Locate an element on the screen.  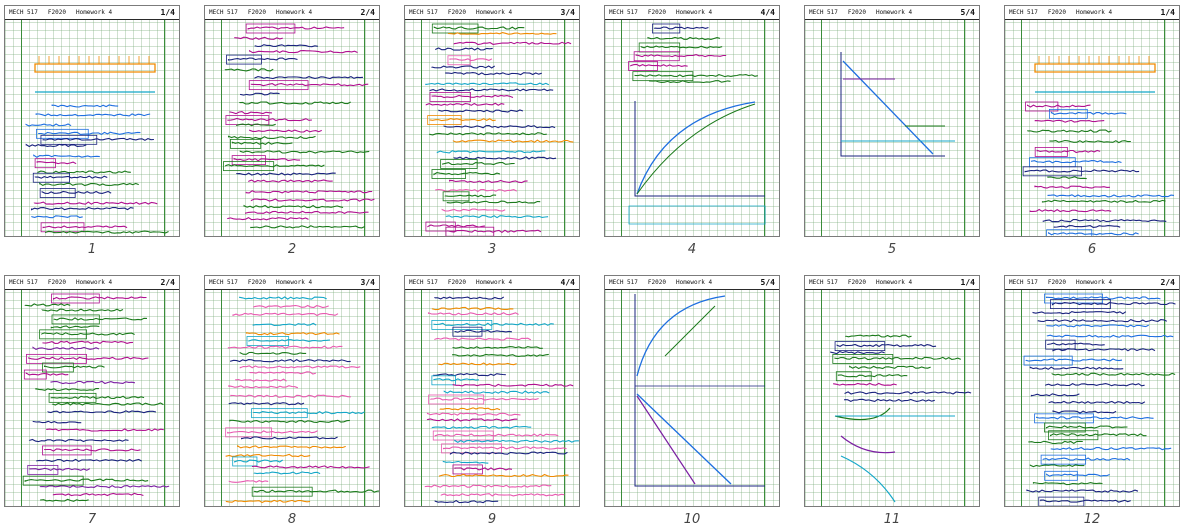
page-thumbnail-4: MECH 517 F2020 Homework 4 4/4 4 is located at coordinates (692, 130).